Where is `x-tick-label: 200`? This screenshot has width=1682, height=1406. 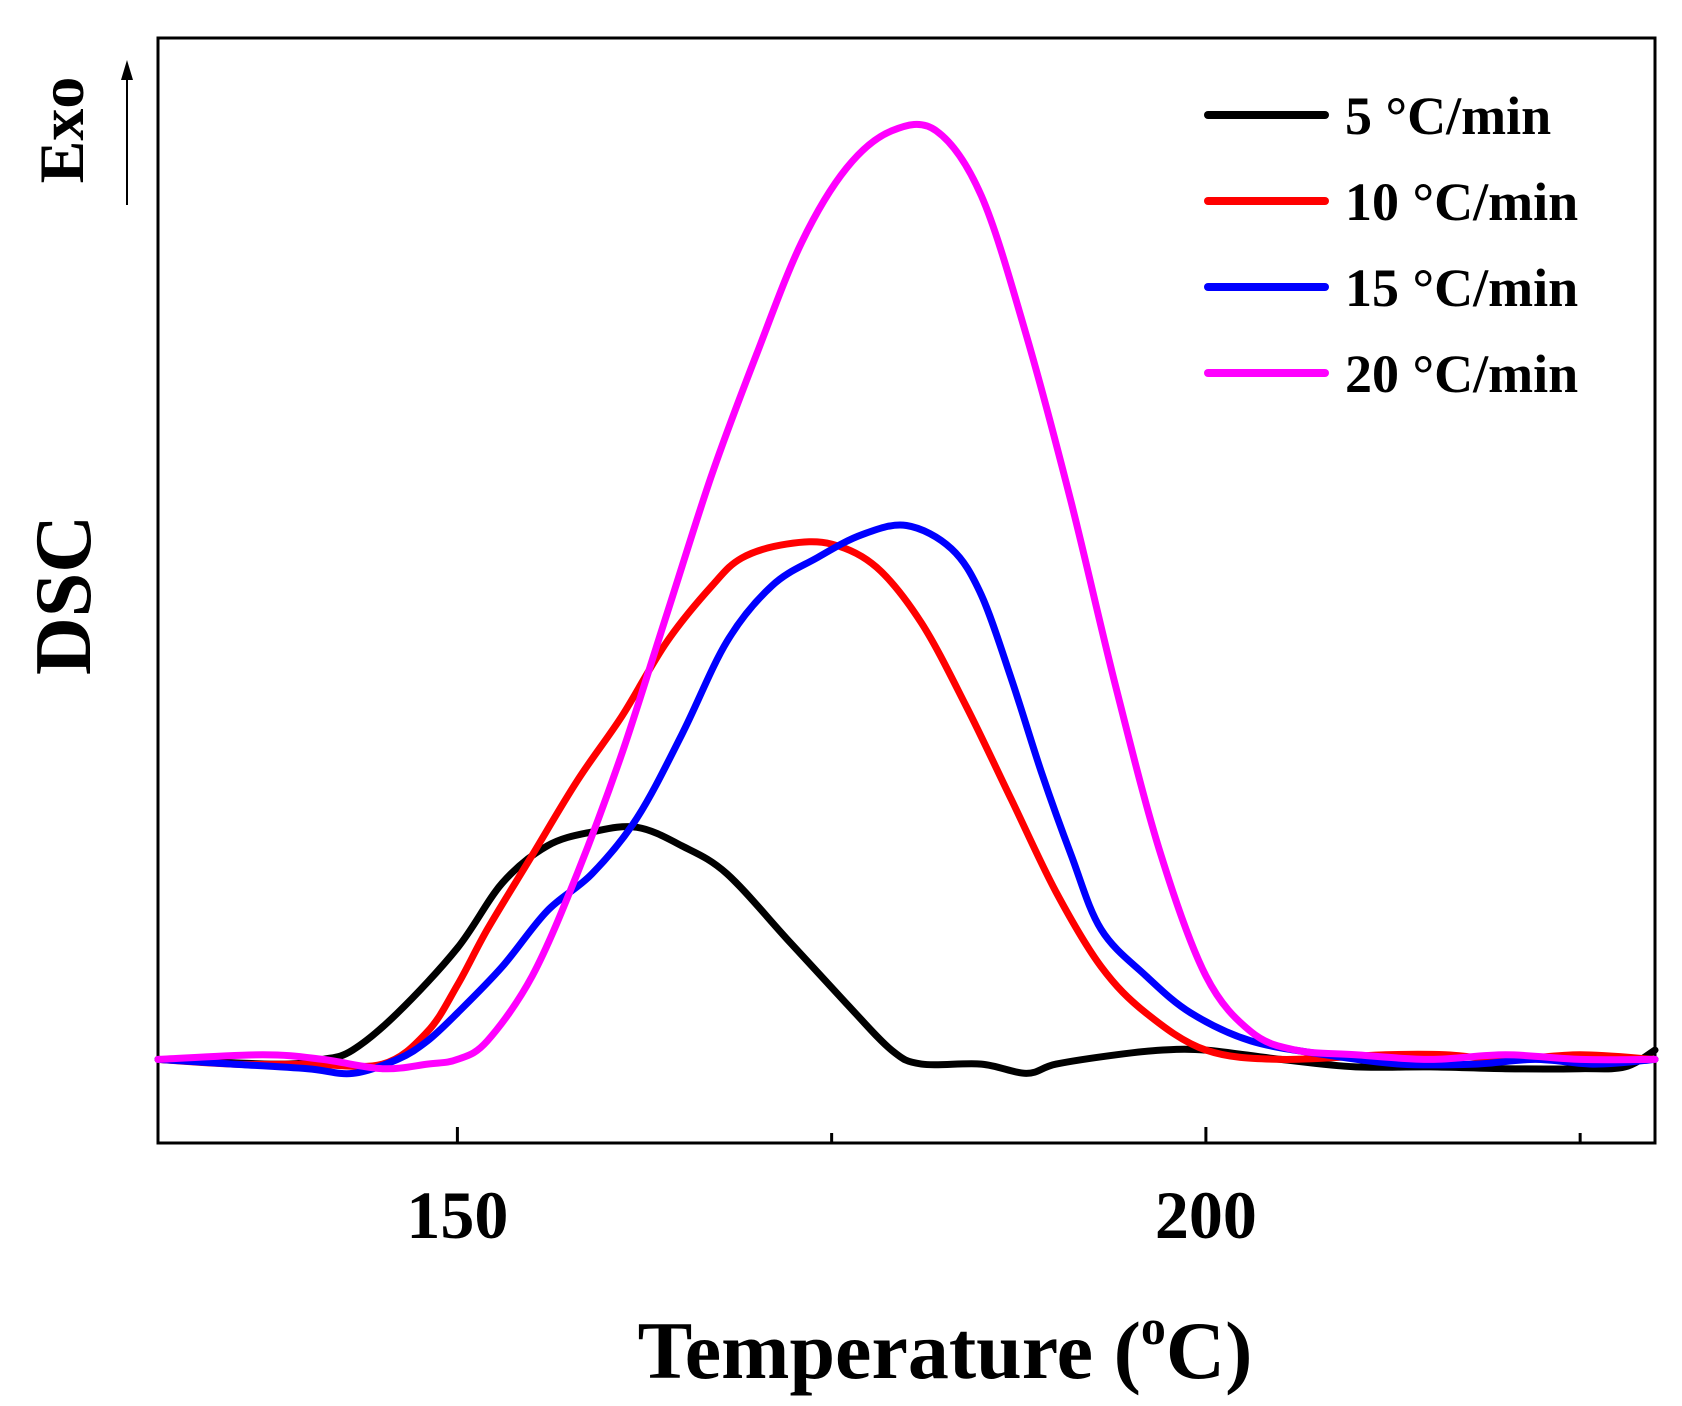 x-tick-label: 200 is located at coordinates (1206, 1215).